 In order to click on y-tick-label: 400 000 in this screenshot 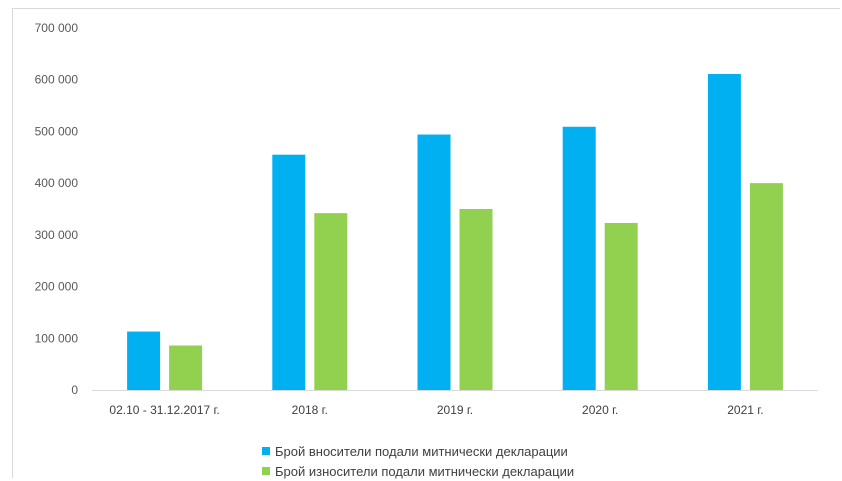, I will do `click(57, 183)`.